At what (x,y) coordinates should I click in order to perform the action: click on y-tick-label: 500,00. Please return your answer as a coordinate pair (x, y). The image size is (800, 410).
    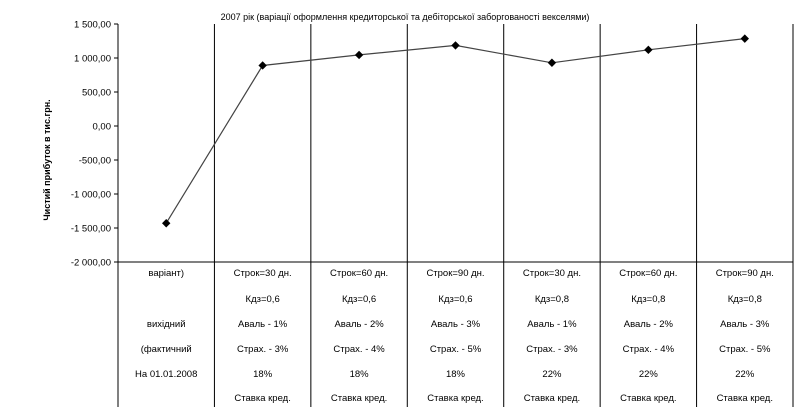
    Looking at the image, I should click on (96, 93).